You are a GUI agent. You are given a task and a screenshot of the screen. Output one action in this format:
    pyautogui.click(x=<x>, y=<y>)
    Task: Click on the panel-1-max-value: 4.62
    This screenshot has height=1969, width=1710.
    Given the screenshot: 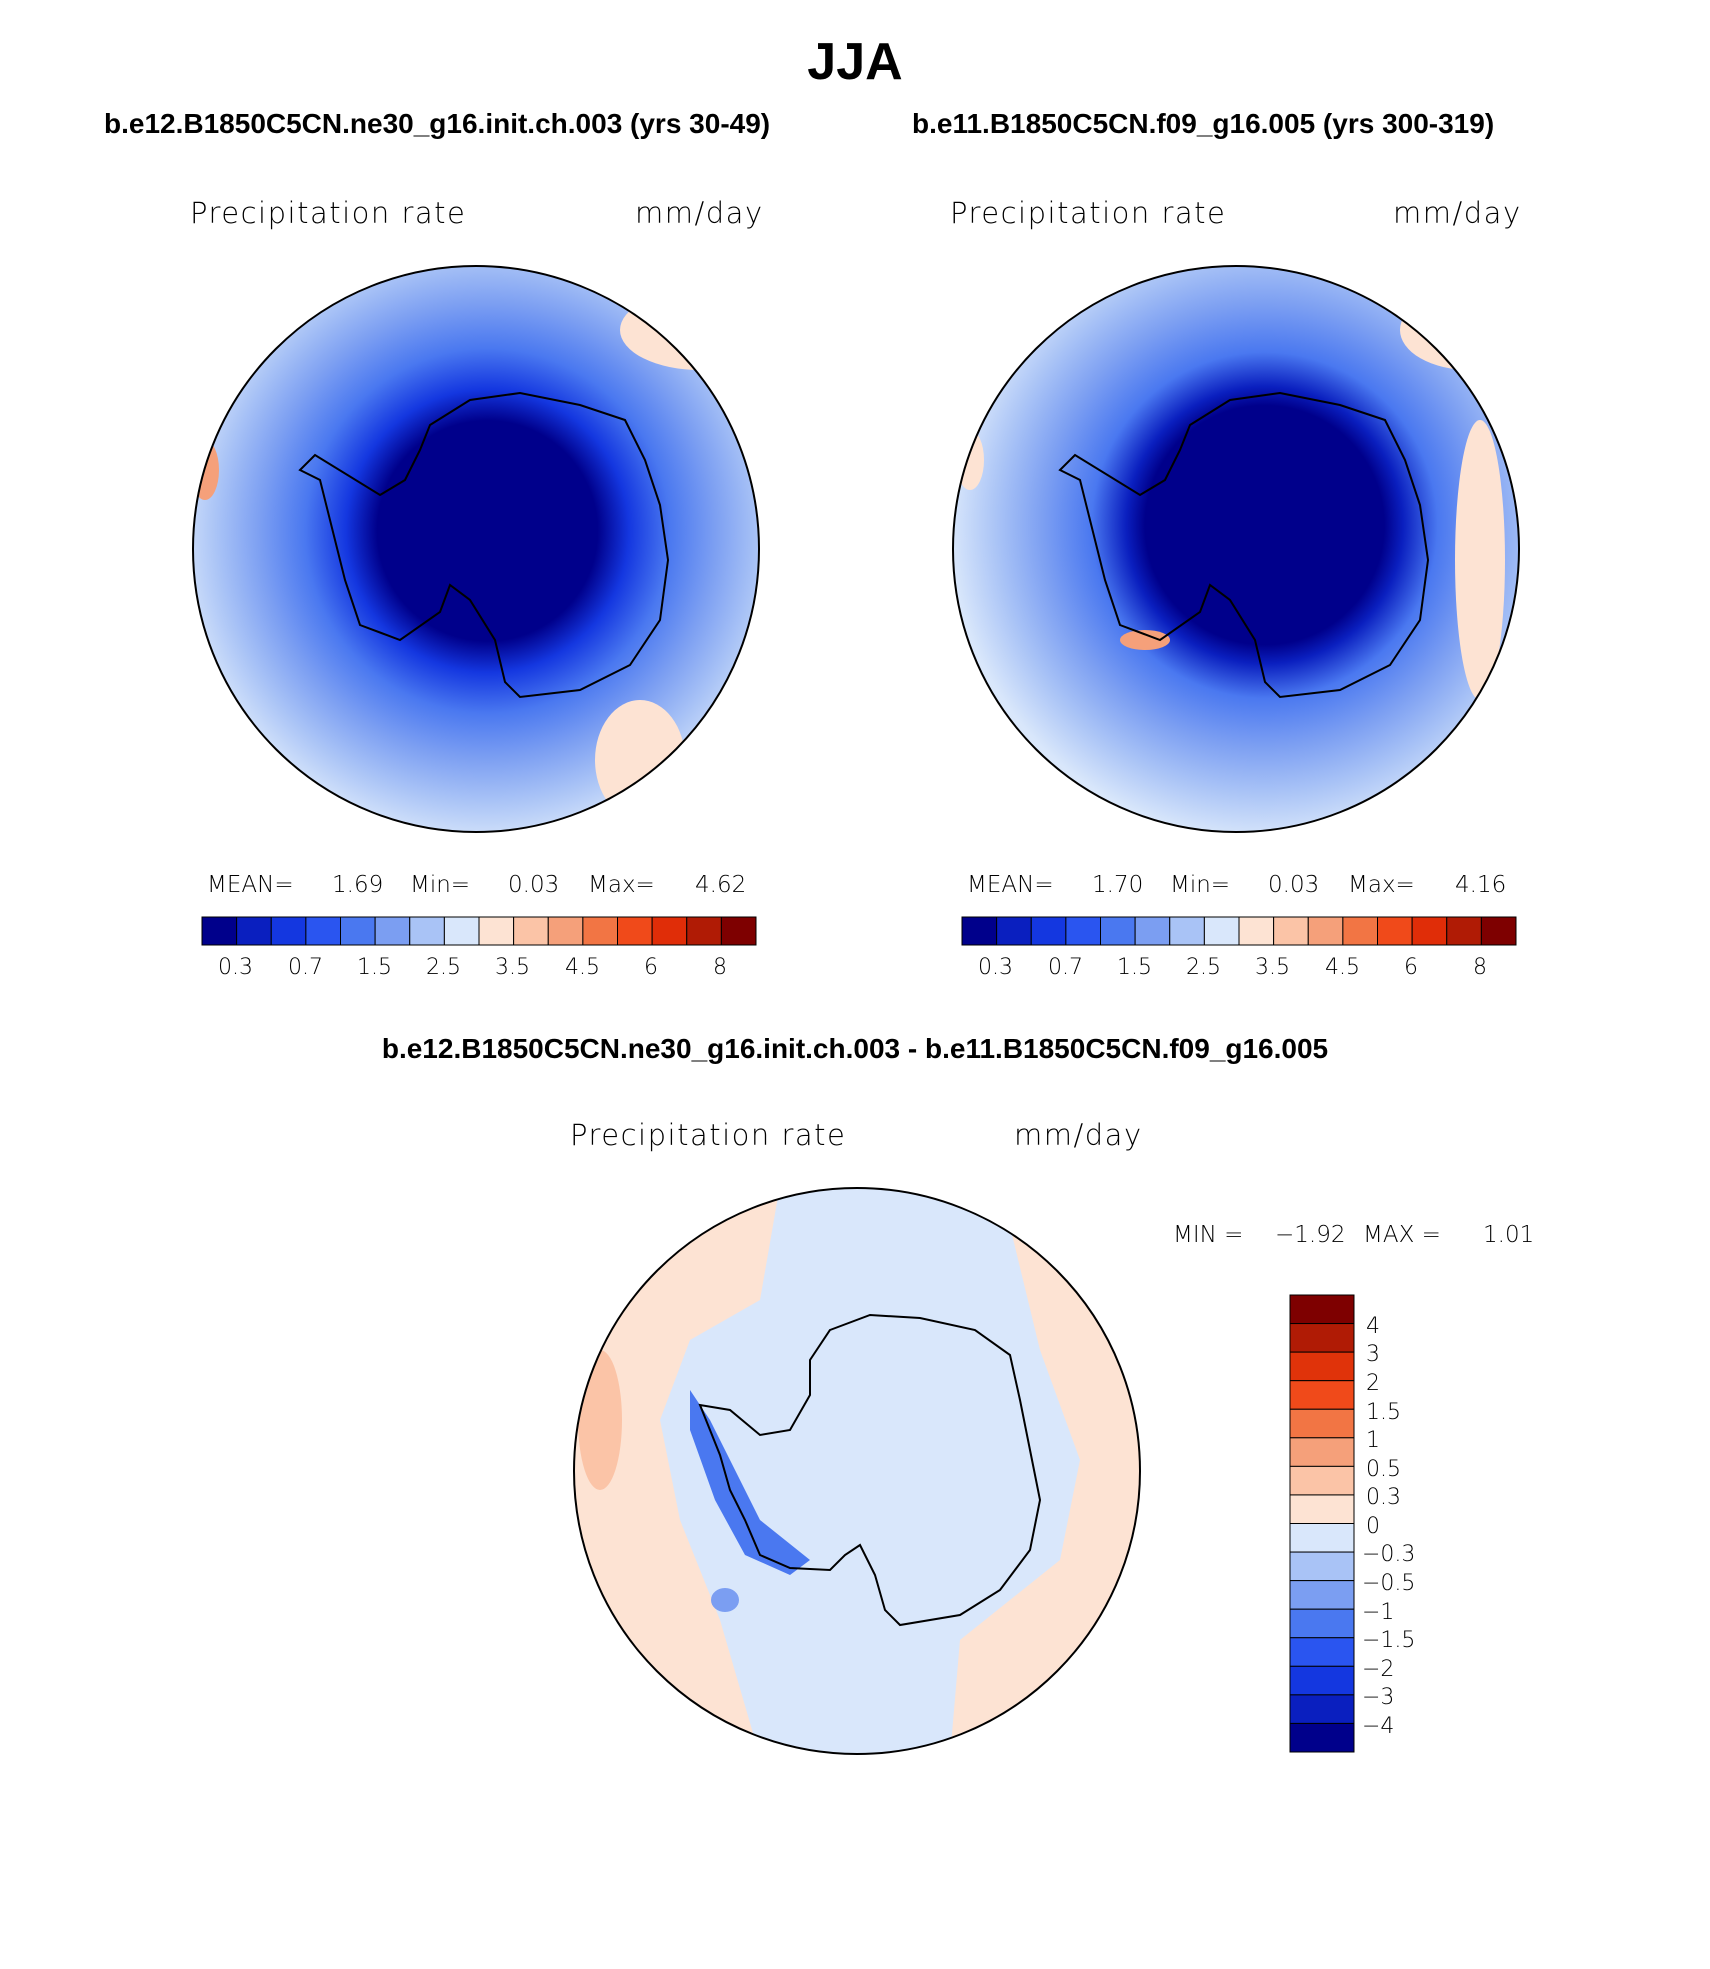 What is the action you would take?
    pyautogui.click(x=721, y=885)
    